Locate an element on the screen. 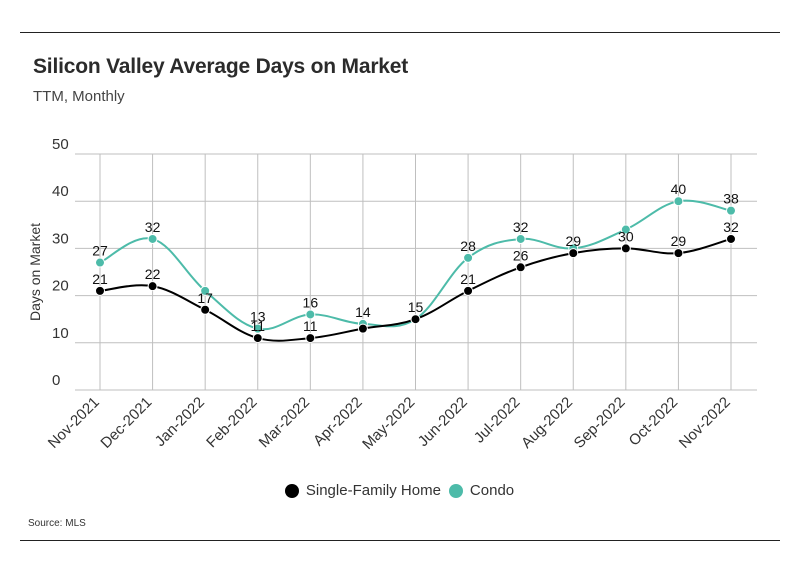 The height and width of the screenshot is (575, 799). x-tick-label: Nov-2022 is located at coordinates (705, 423).